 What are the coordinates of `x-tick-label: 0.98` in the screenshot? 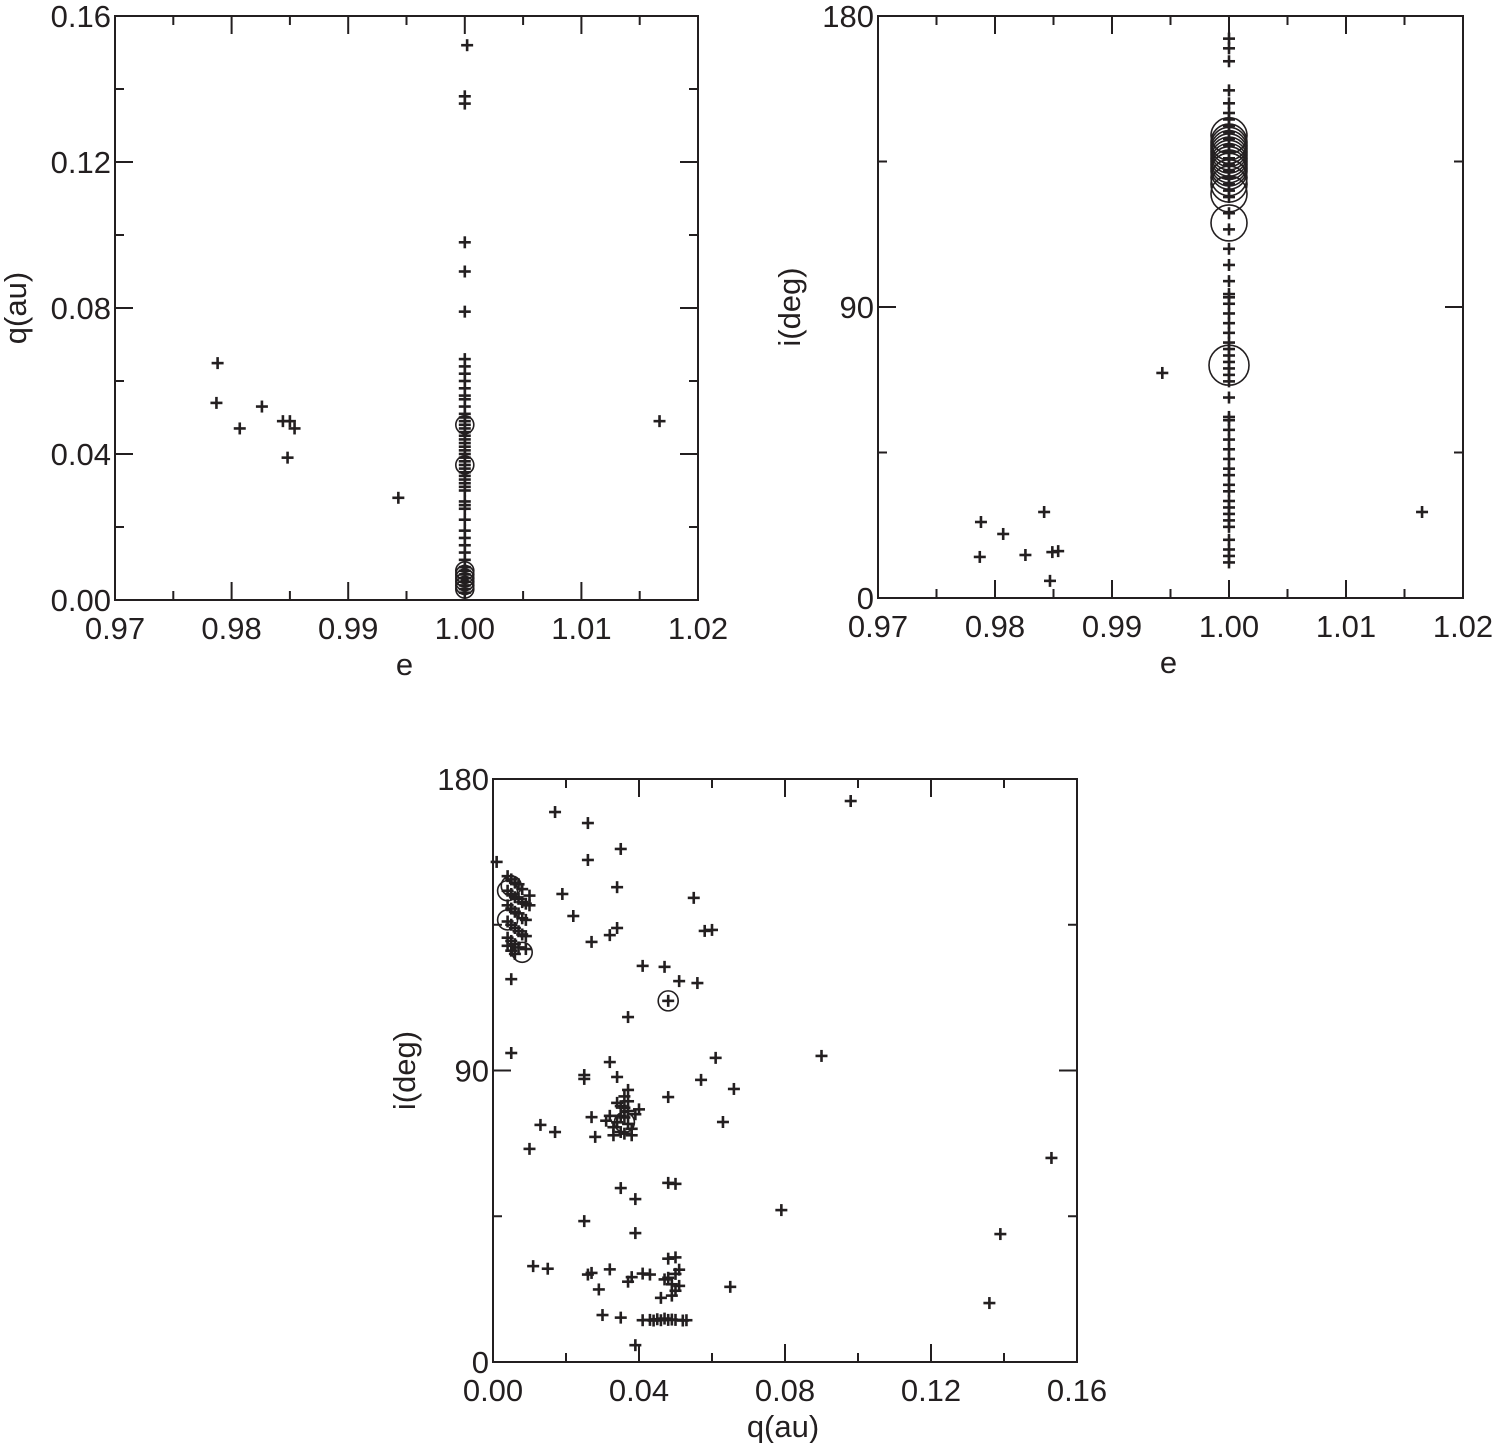 It's located at (231, 628).